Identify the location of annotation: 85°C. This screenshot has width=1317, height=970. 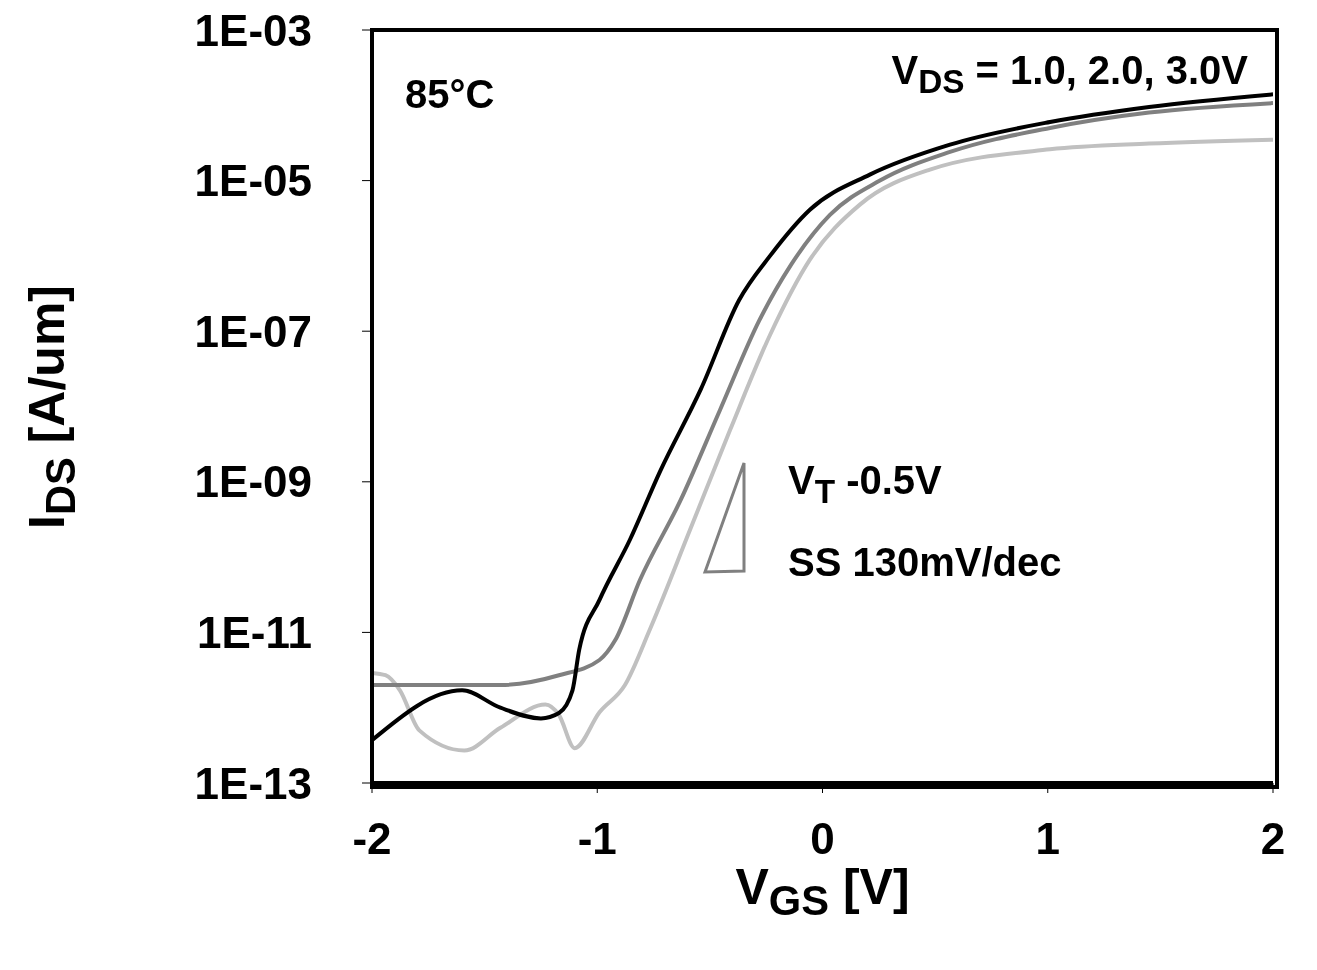
(450, 94).